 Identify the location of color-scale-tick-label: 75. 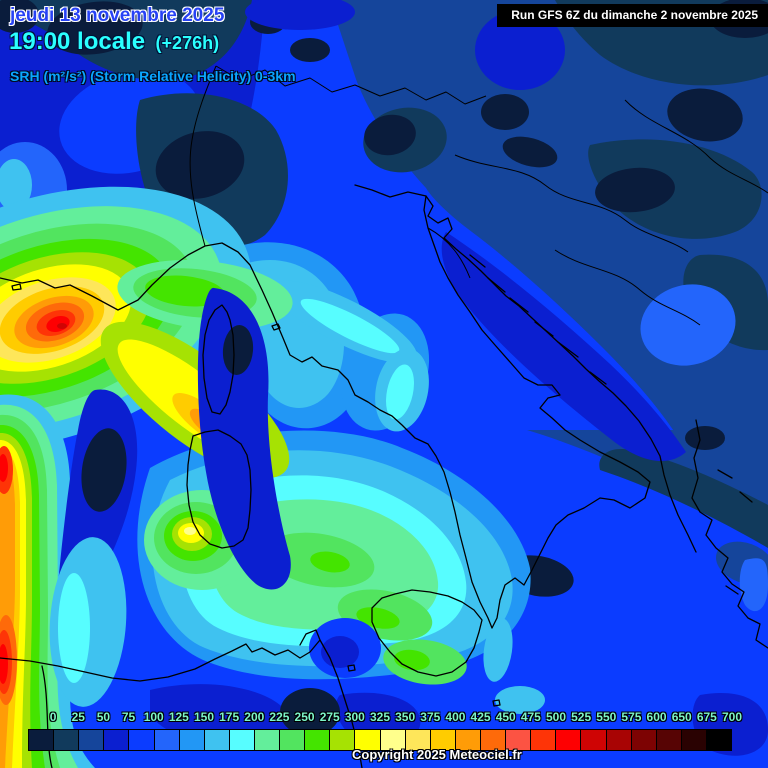
(128, 717).